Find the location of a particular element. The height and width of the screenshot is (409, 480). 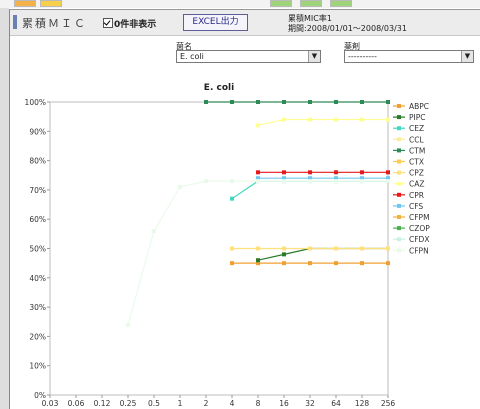

hide-zero-checkbox is located at coordinates (108, 23).